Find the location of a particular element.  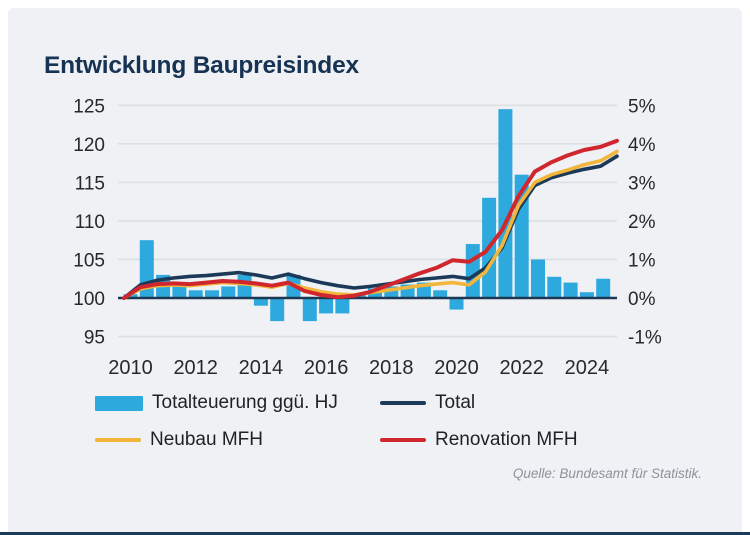

bar-swatch-icon is located at coordinates (119, 403).